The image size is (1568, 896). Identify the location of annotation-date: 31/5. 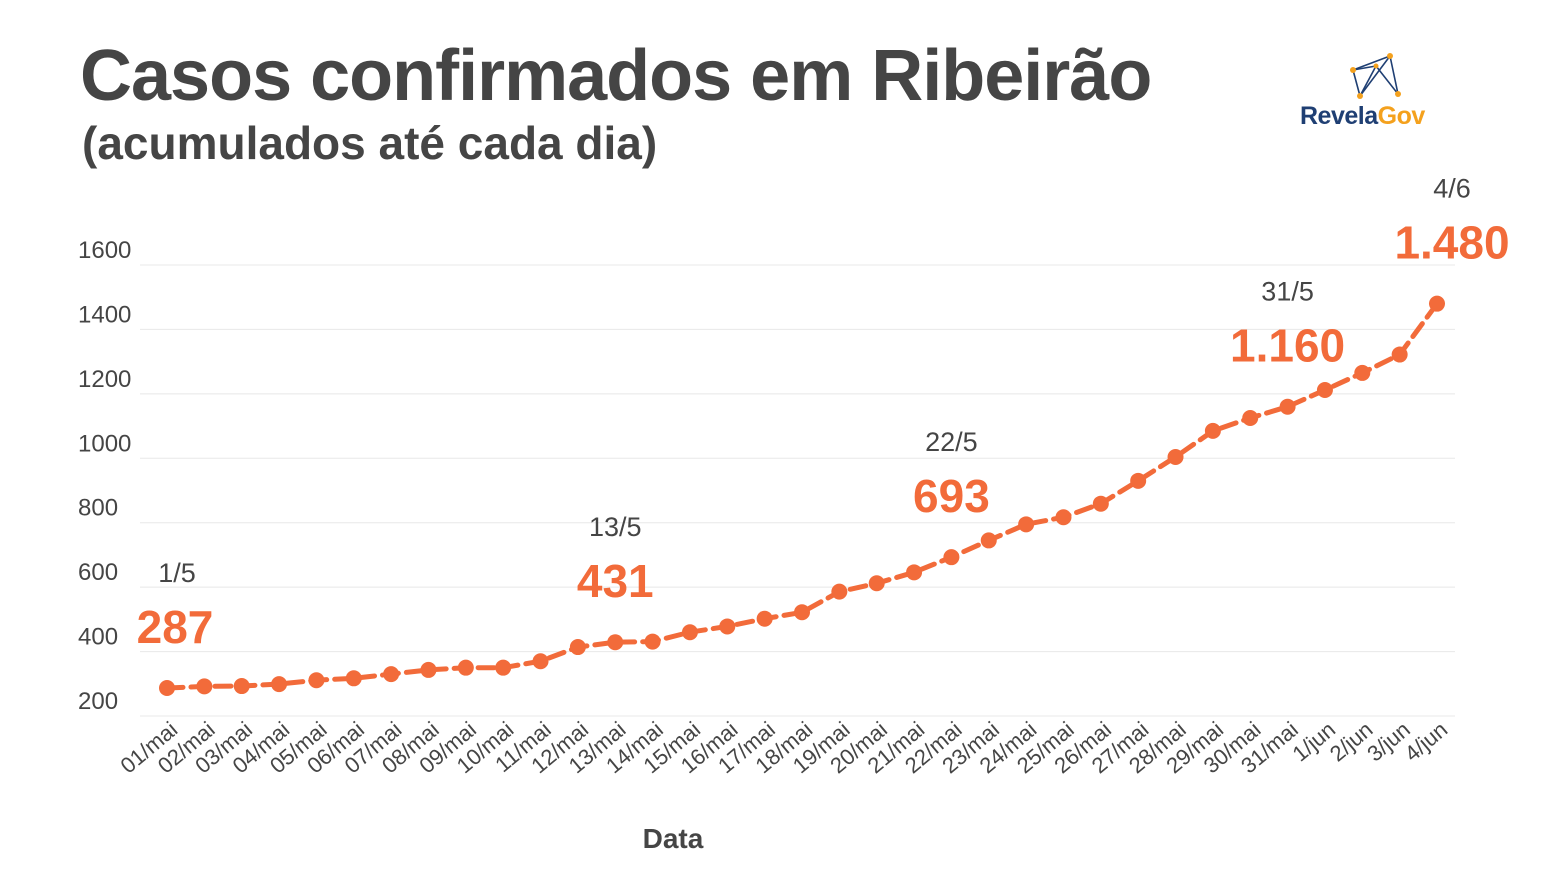
(1287, 292).